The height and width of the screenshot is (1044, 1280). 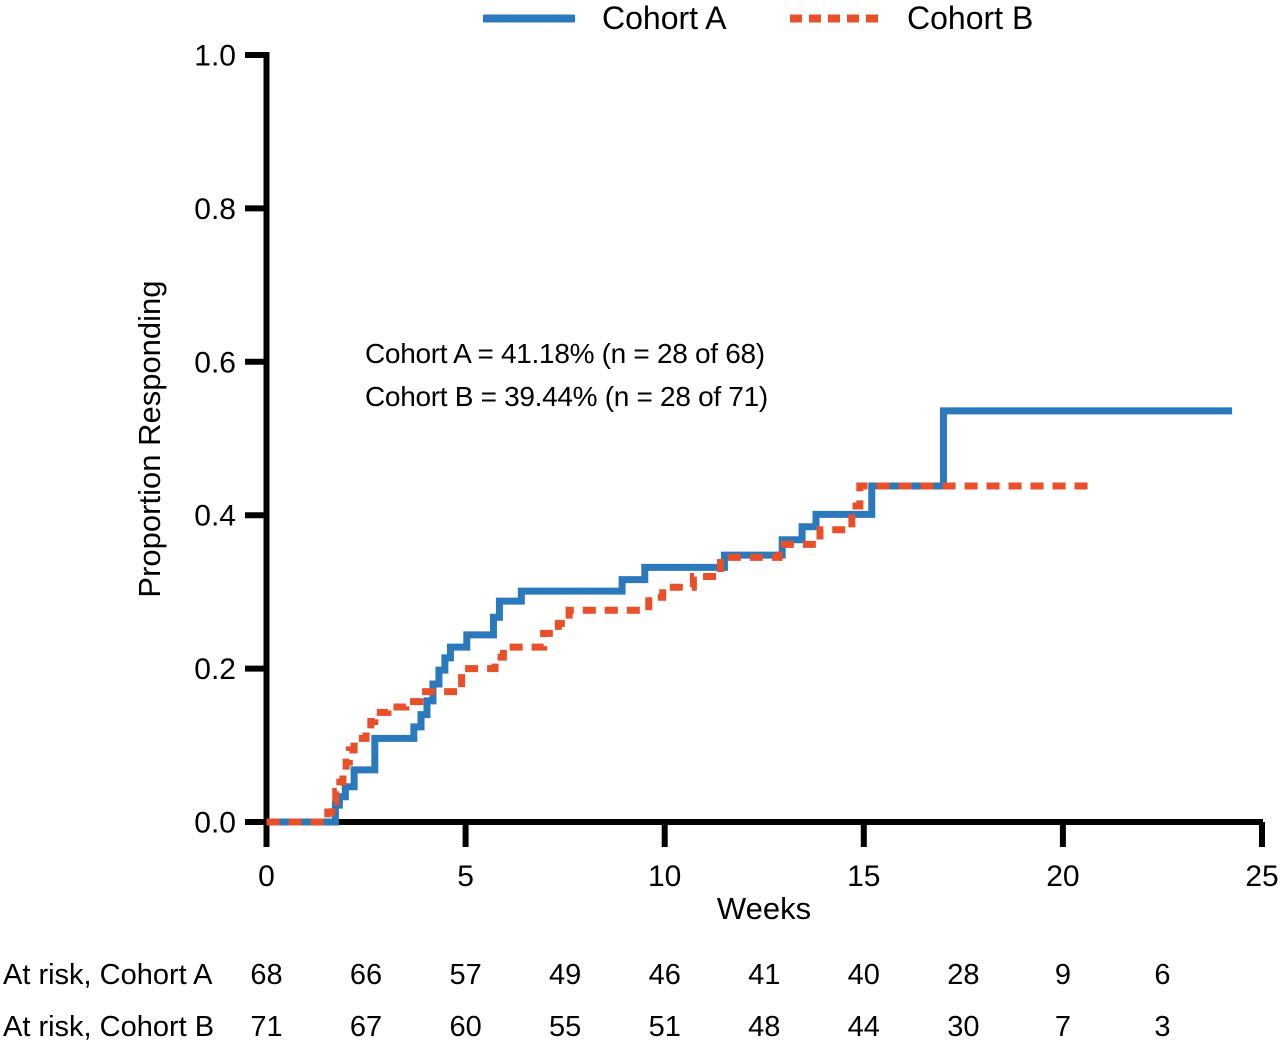 What do you see at coordinates (764, 908) in the screenshot?
I see `x-axis-title: Weeks` at bounding box center [764, 908].